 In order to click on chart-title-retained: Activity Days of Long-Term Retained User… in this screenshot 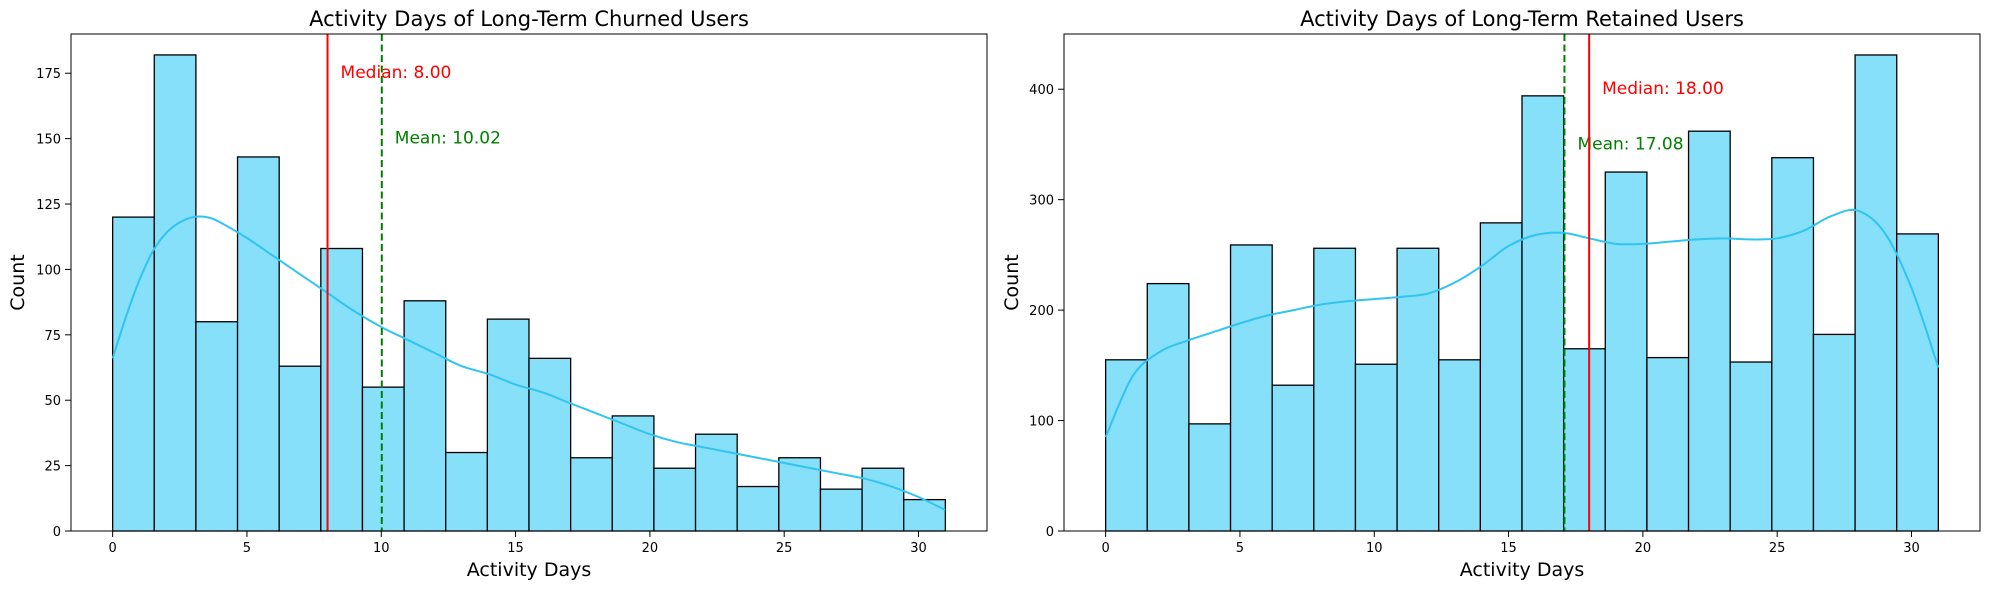, I will do `click(1522, 19)`.